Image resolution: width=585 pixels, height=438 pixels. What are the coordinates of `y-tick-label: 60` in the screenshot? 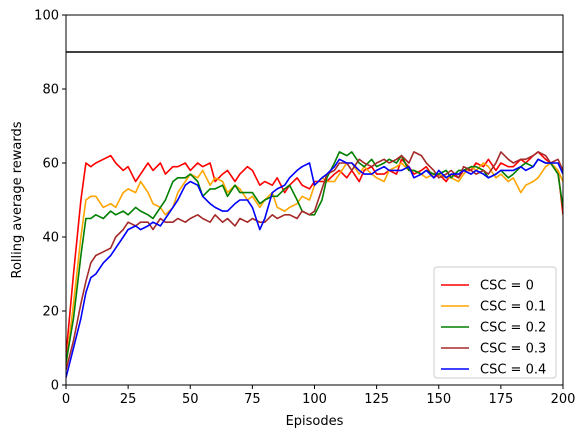 It's located at (50, 164).